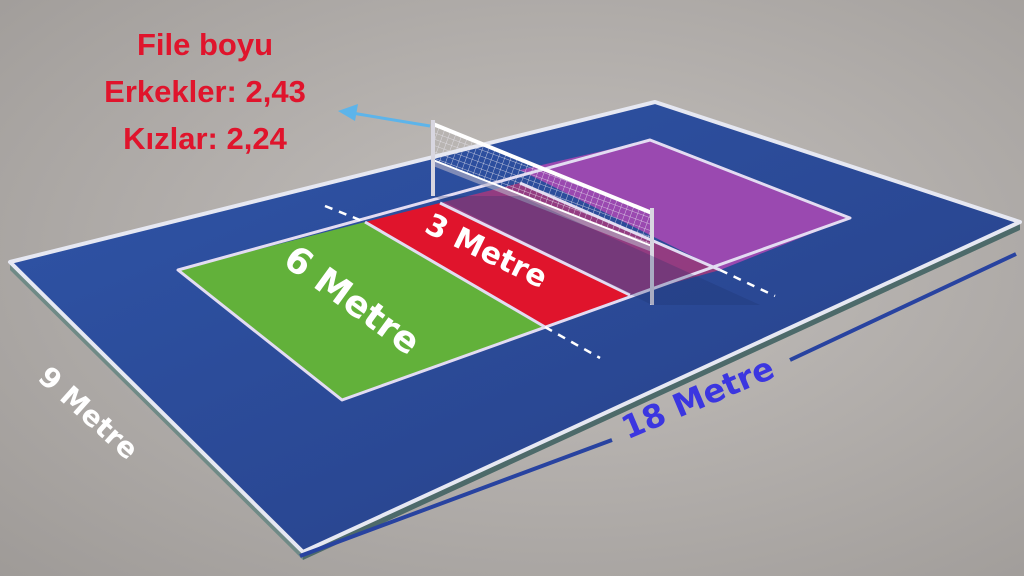  I want to click on dashed-extension-lines, so click(550, 282).